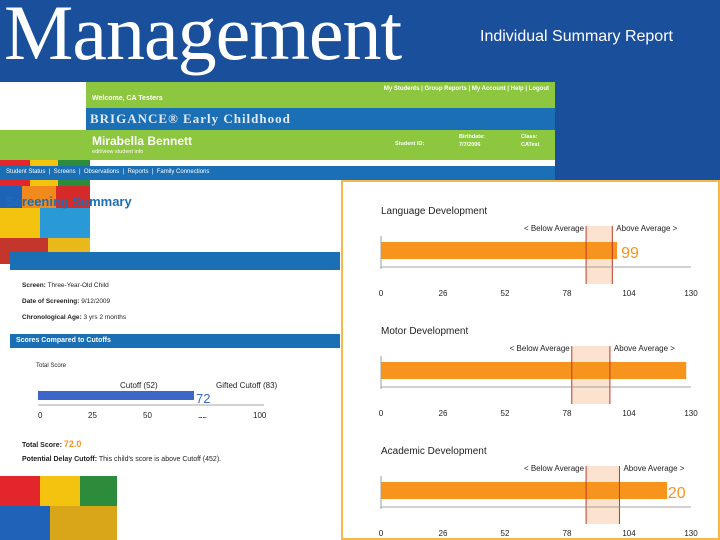  Describe the element at coordinates (127, 98) in the screenshot. I see `welcome-text: Welcome, CA Testers` at that location.